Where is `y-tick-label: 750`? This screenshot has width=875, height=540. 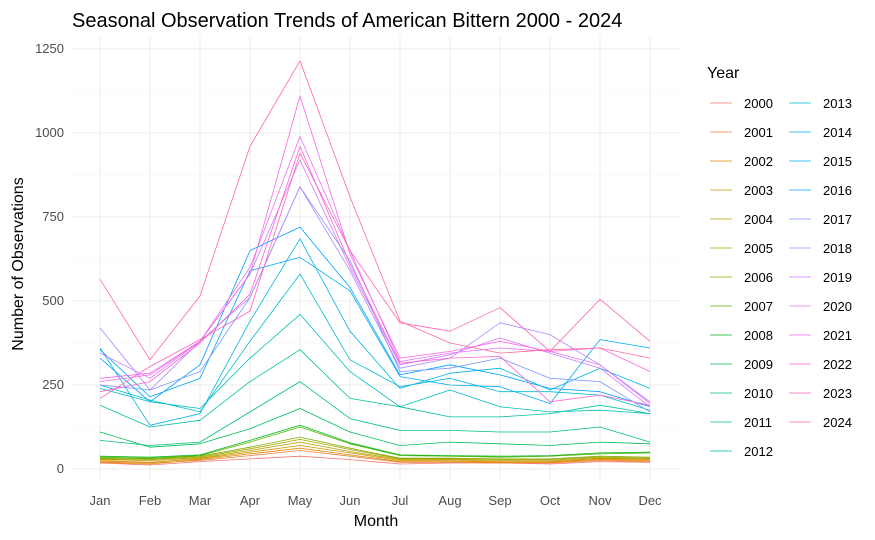
y-tick-label: 750 is located at coordinates (53, 216).